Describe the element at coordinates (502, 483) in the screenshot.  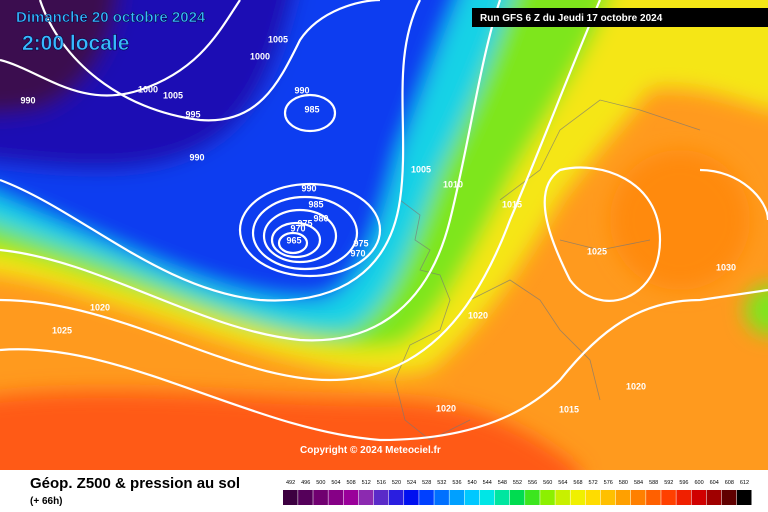
I see `scale-label: 548` at that location.